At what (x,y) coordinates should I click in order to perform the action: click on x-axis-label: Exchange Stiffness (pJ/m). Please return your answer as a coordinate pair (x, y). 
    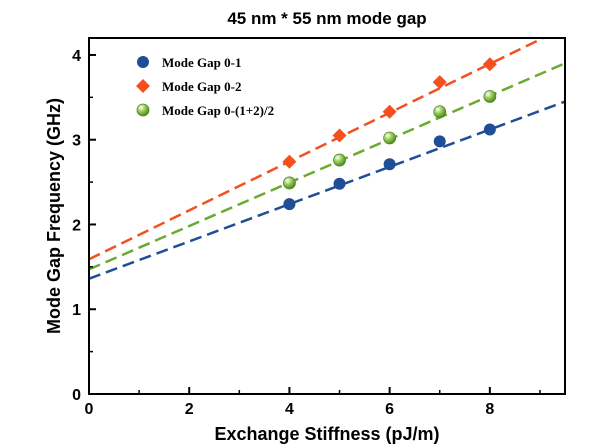
    Looking at the image, I should click on (326, 434).